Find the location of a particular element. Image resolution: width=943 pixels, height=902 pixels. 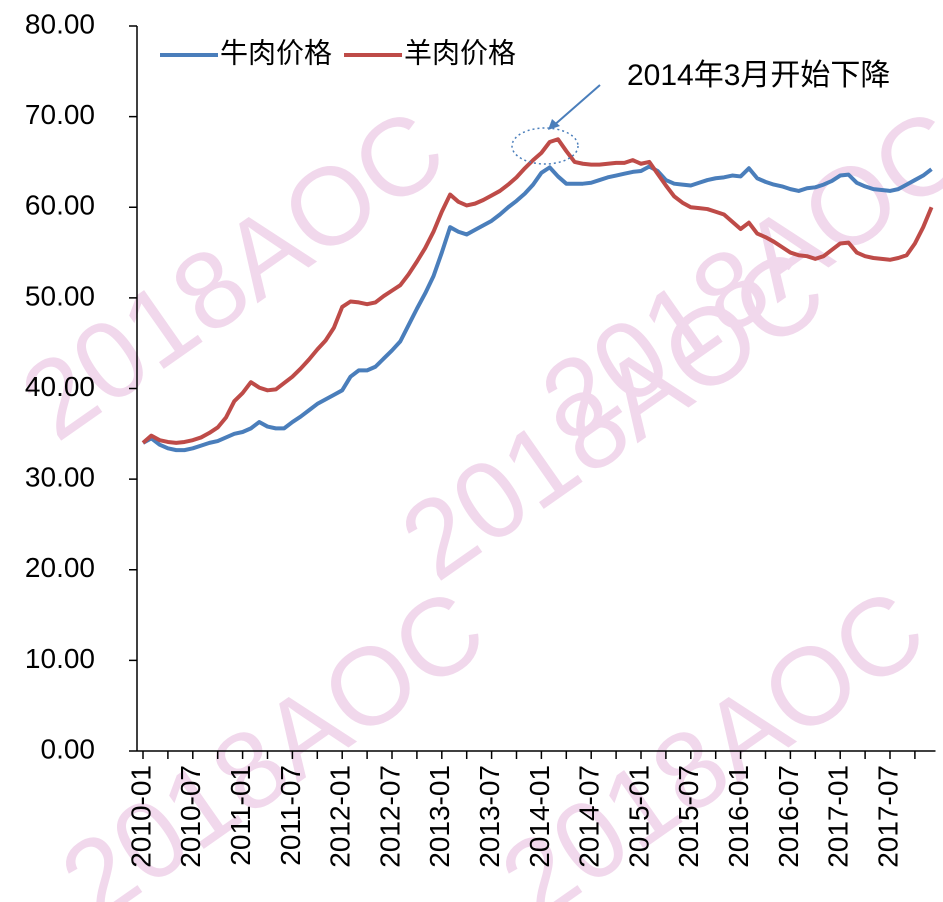

x-tick-label: 2017-07 is located at coordinates (887, 816).